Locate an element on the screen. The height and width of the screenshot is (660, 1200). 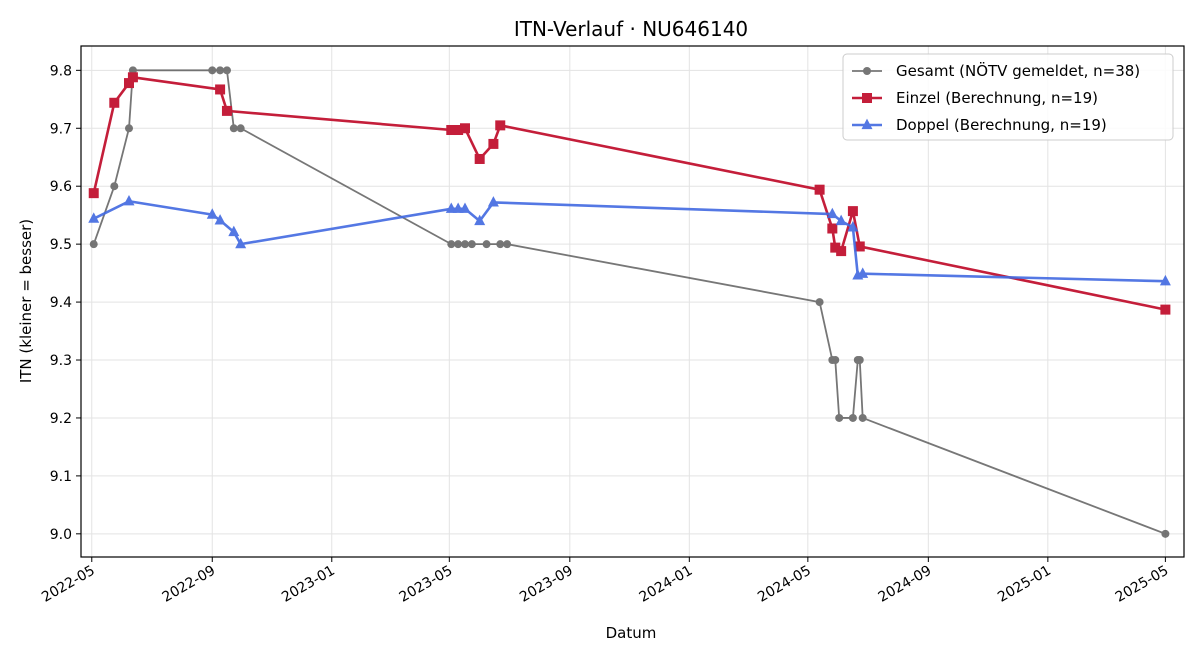
x-tick-label: 2023-01 is located at coordinates (308, 584).